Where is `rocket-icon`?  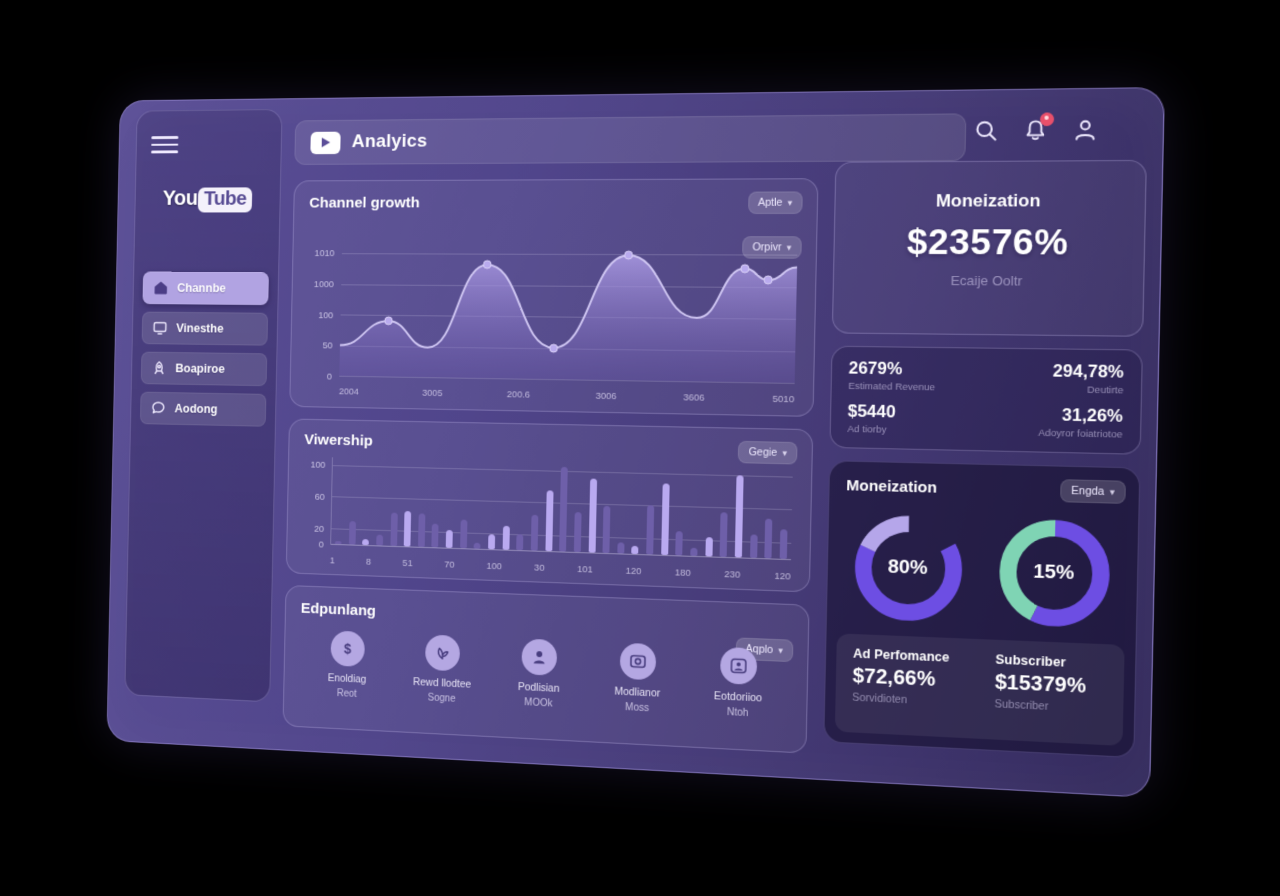
rocket-icon is located at coordinates (159, 367).